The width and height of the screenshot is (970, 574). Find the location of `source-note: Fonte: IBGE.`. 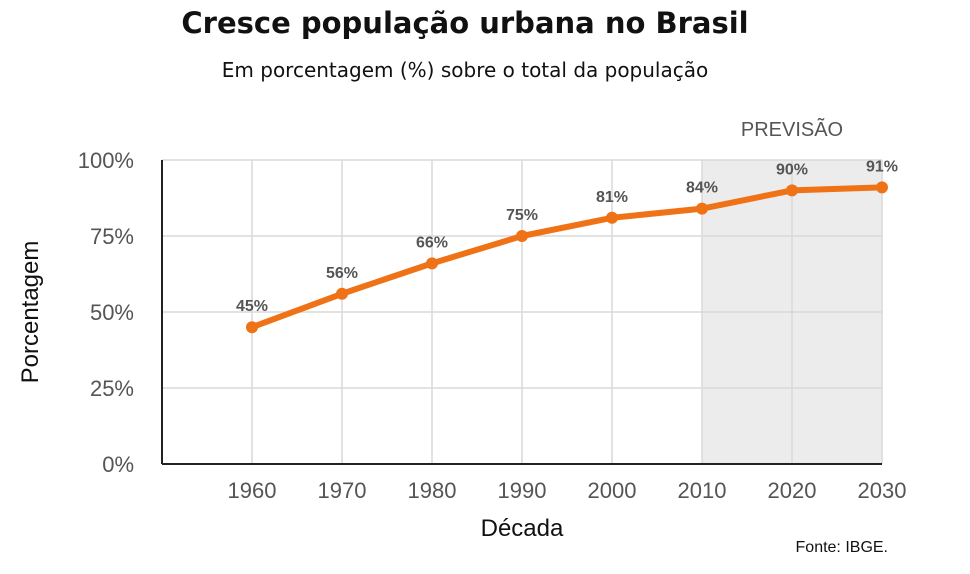

source-note: Fonte: IBGE. is located at coordinates (842, 547).